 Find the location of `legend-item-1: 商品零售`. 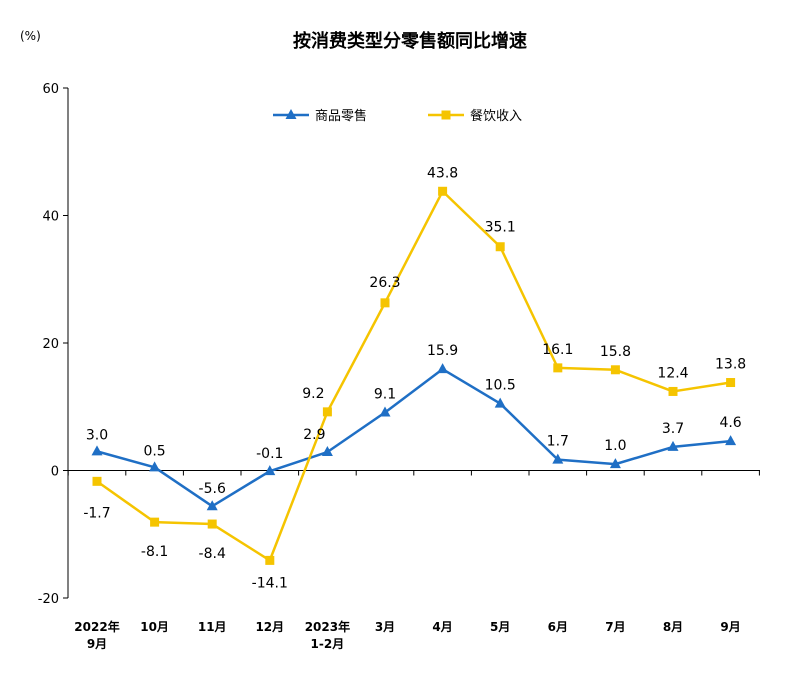

legend-item-1: 商品零售 is located at coordinates (320, 116).